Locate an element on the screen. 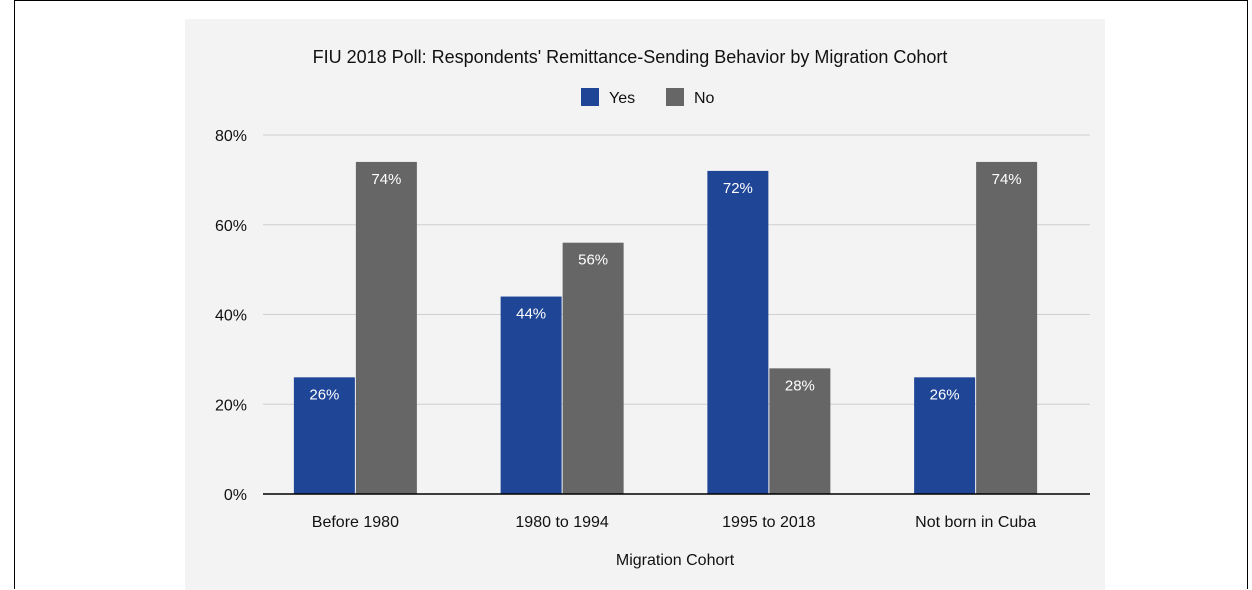 Image resolution: width=1252 pixels, height=590 pixels. y-axis-ticks: 0% 20% 40% 60% 80% is located at coordinates (231, 316).